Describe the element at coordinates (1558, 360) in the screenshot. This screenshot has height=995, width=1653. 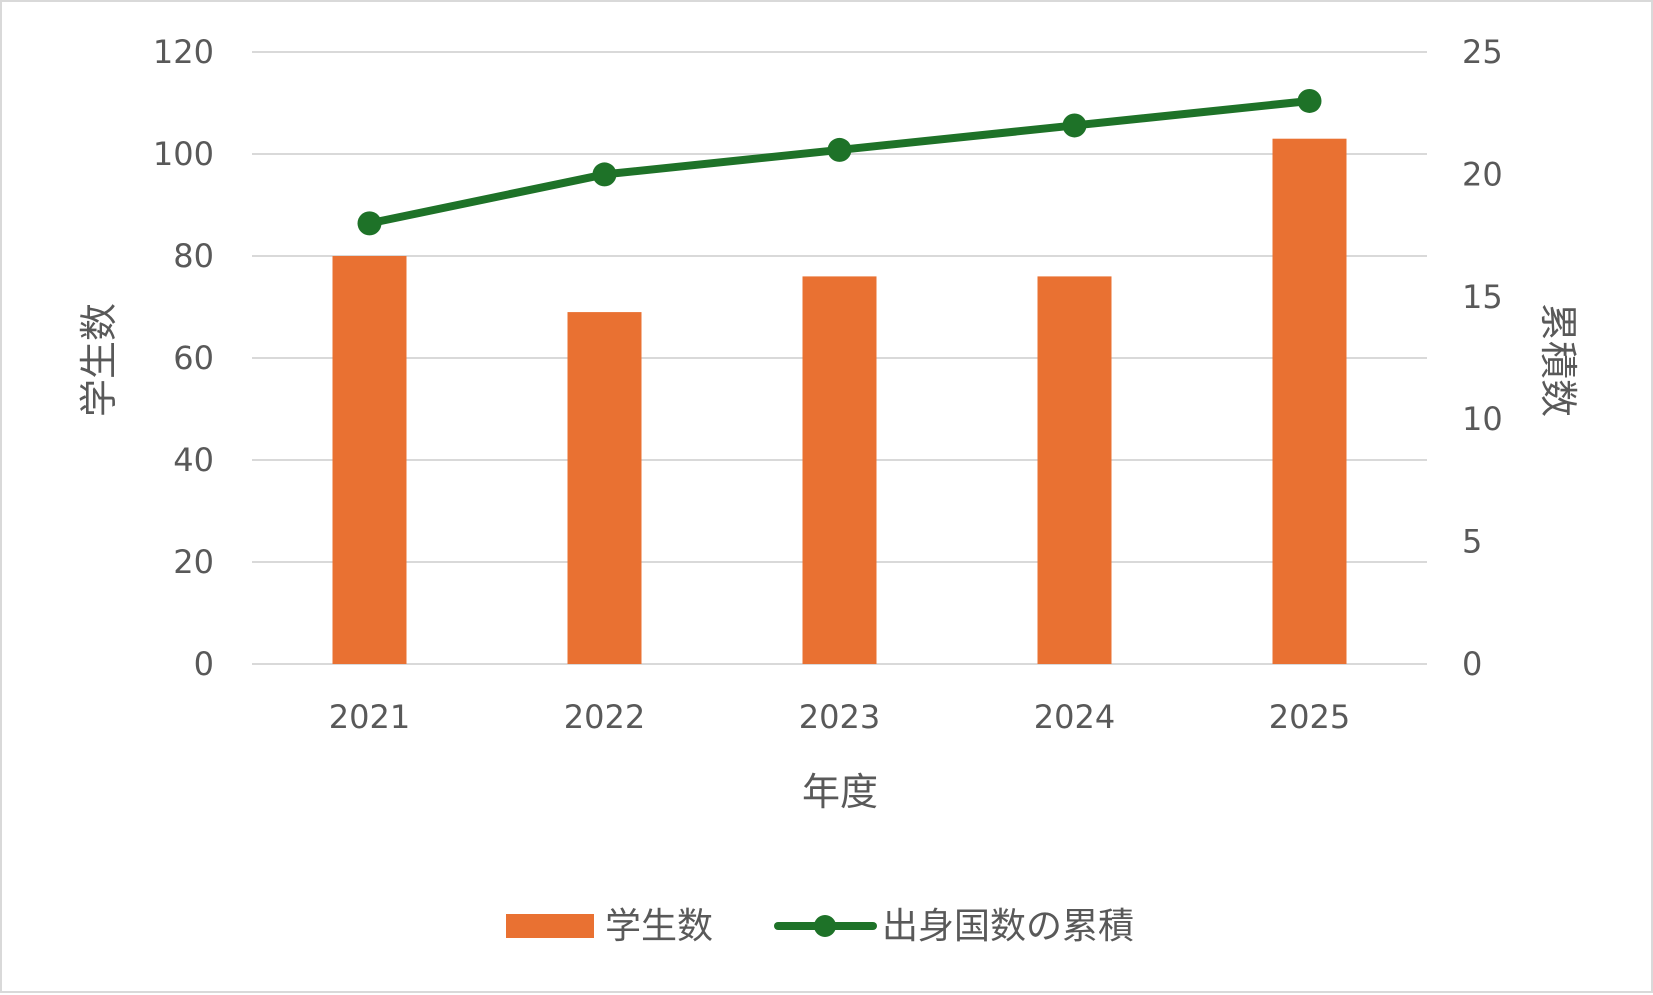
I see `right-y-axis-title: 累積数` at that location.